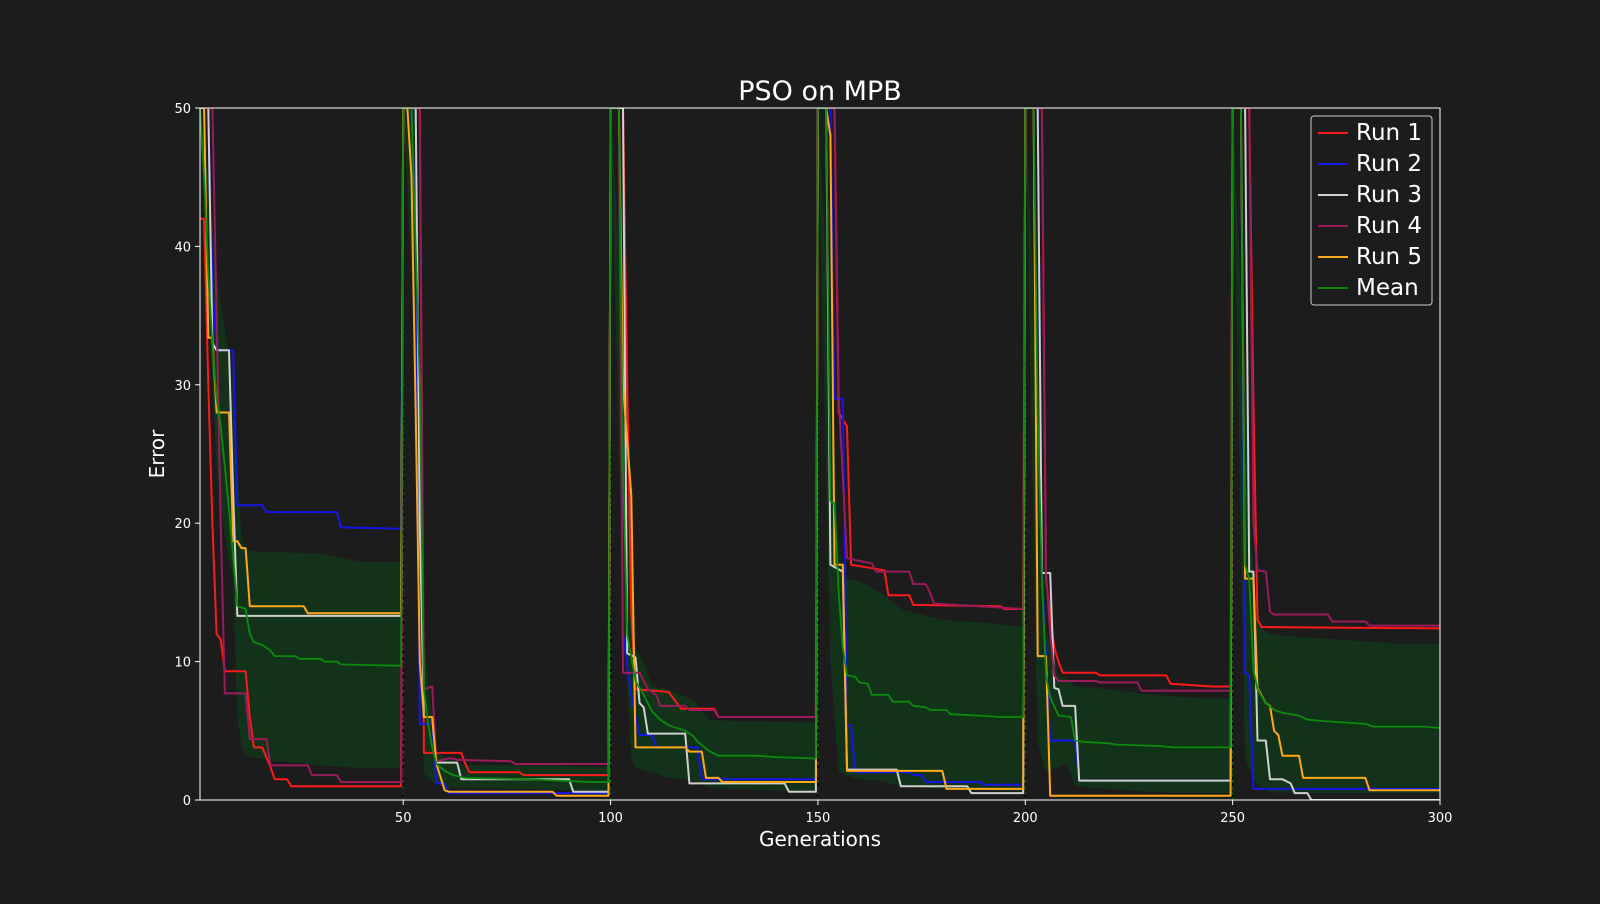  What do you see at coordinates (187, 801) in the screenshot?
I see `y-tick-label-0: 0` at bounding box center [187, 801].